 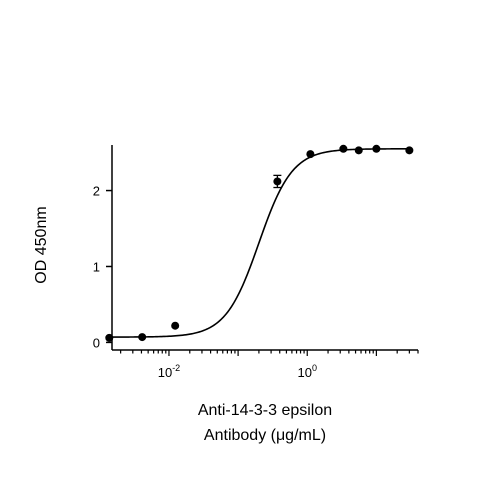 What do you see at coordinates (265, 435) in the screenshot?
I see `x-axis-title-line-2: Antibody (μg/mL)` at bounding box center [265, 435].